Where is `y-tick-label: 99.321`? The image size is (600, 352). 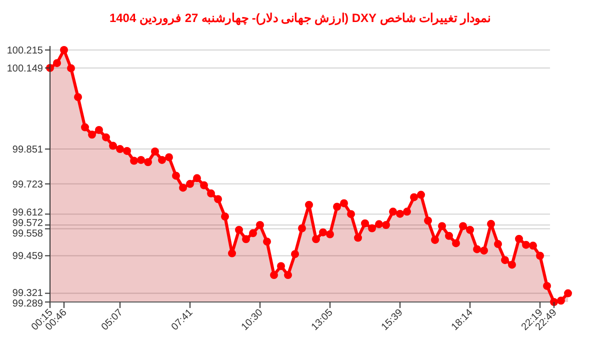 y-tick-label: 99.321 is located at coordinates (28, 293).